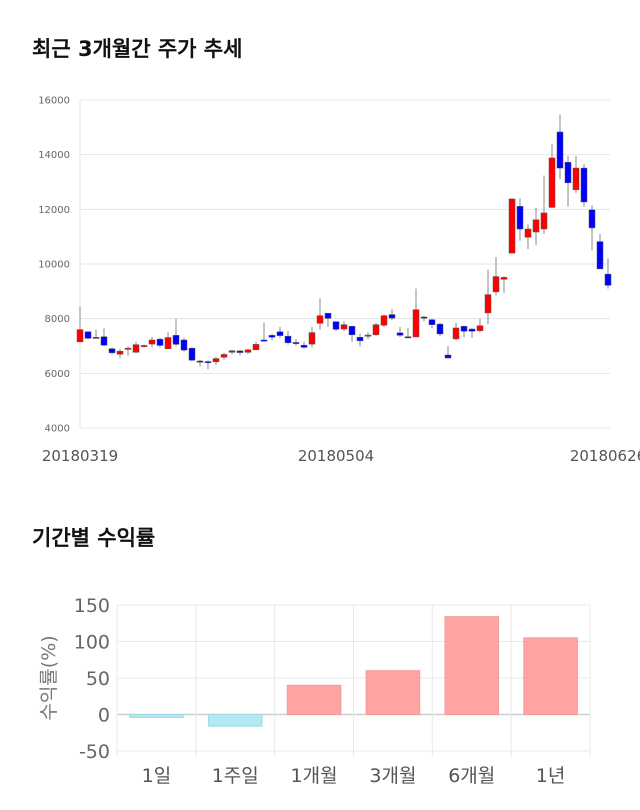 The height and width of the screenshot is (810, 640). Describe the element at coordinates (157, 776) in the screenshot. I see `x-category-label: 1일` at that location.